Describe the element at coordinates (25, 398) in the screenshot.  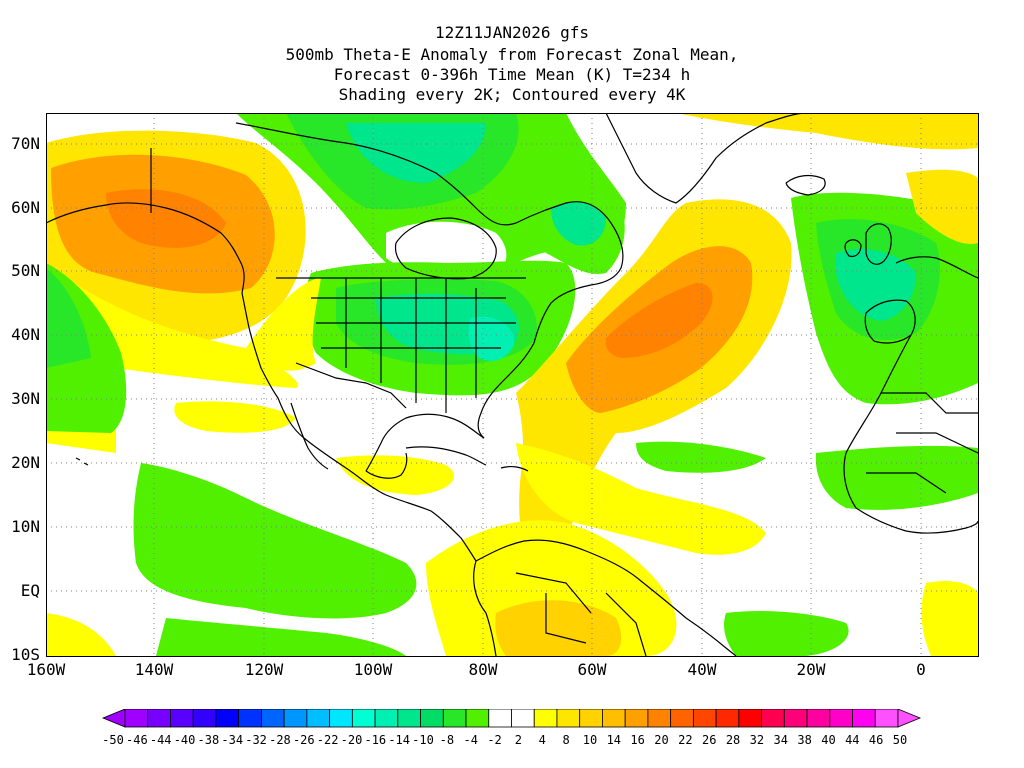
I see `lat-label-30n: 30N` at that location.